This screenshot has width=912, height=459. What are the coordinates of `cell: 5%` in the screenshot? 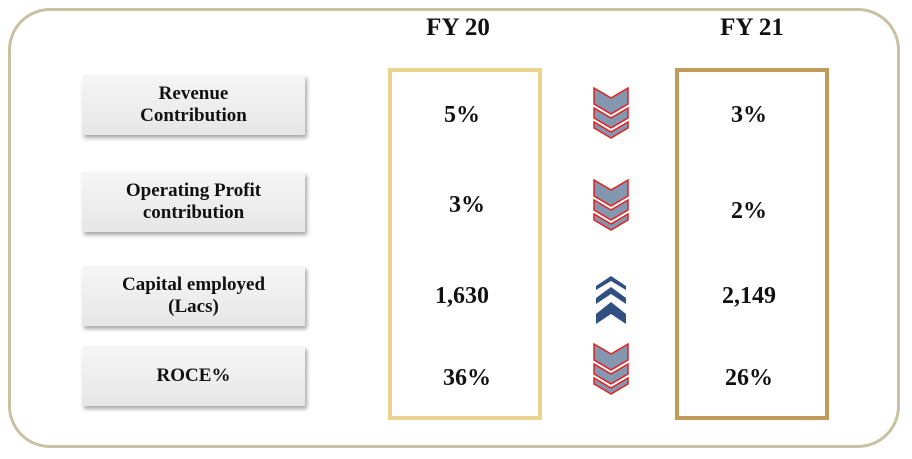 It's located at (462, 115).